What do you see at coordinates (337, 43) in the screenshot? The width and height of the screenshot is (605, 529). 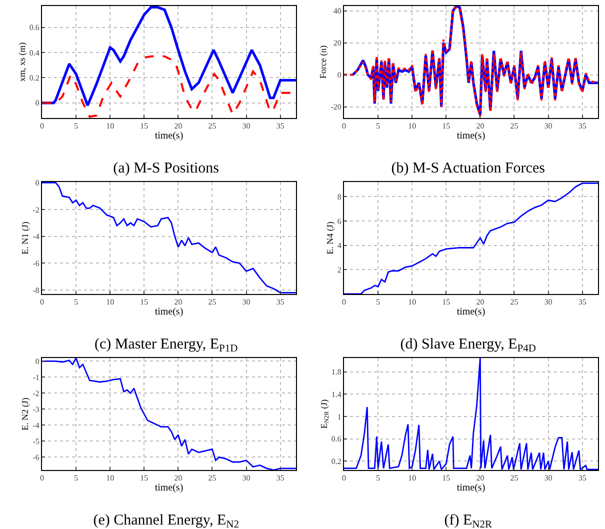 I see `y-tick-label: 20` at bounding box center [337, 43].